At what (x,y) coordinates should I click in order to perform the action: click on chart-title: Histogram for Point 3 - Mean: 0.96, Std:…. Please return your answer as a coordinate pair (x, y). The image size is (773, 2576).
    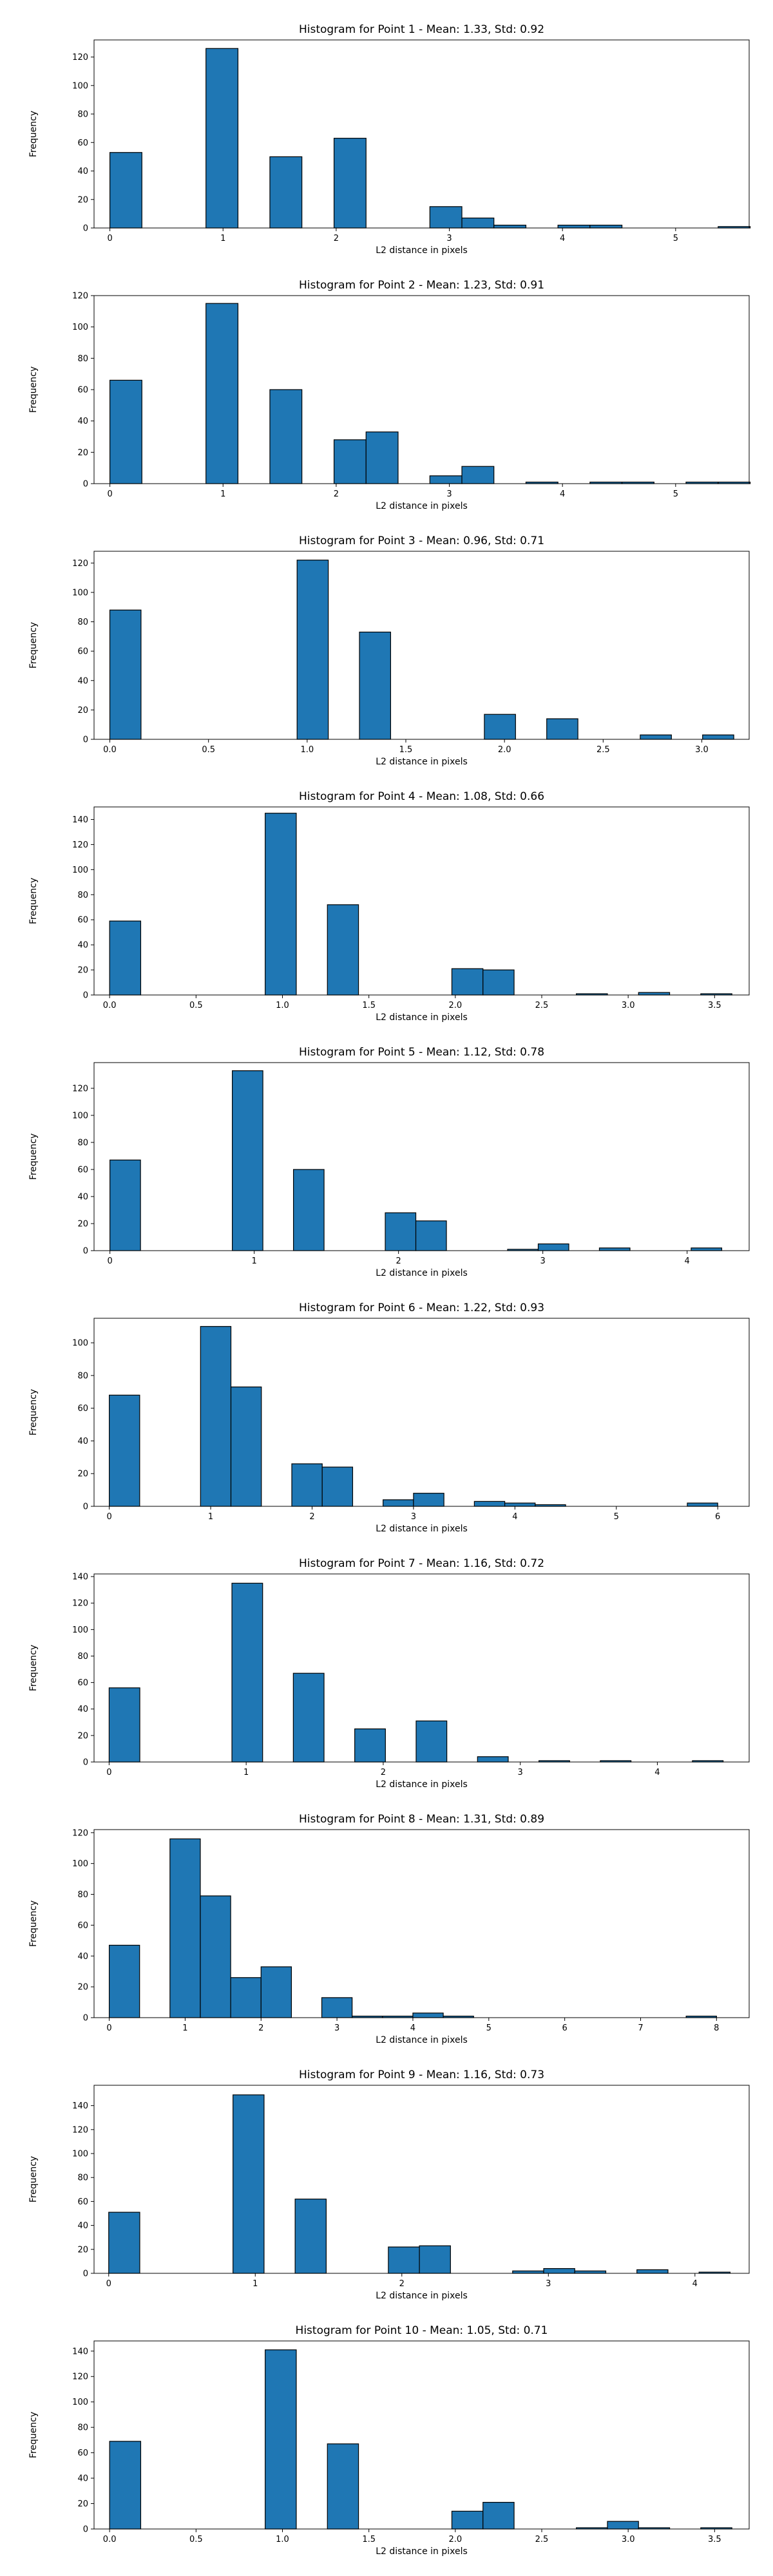
    Looking at the image, I should click on (421, 541).